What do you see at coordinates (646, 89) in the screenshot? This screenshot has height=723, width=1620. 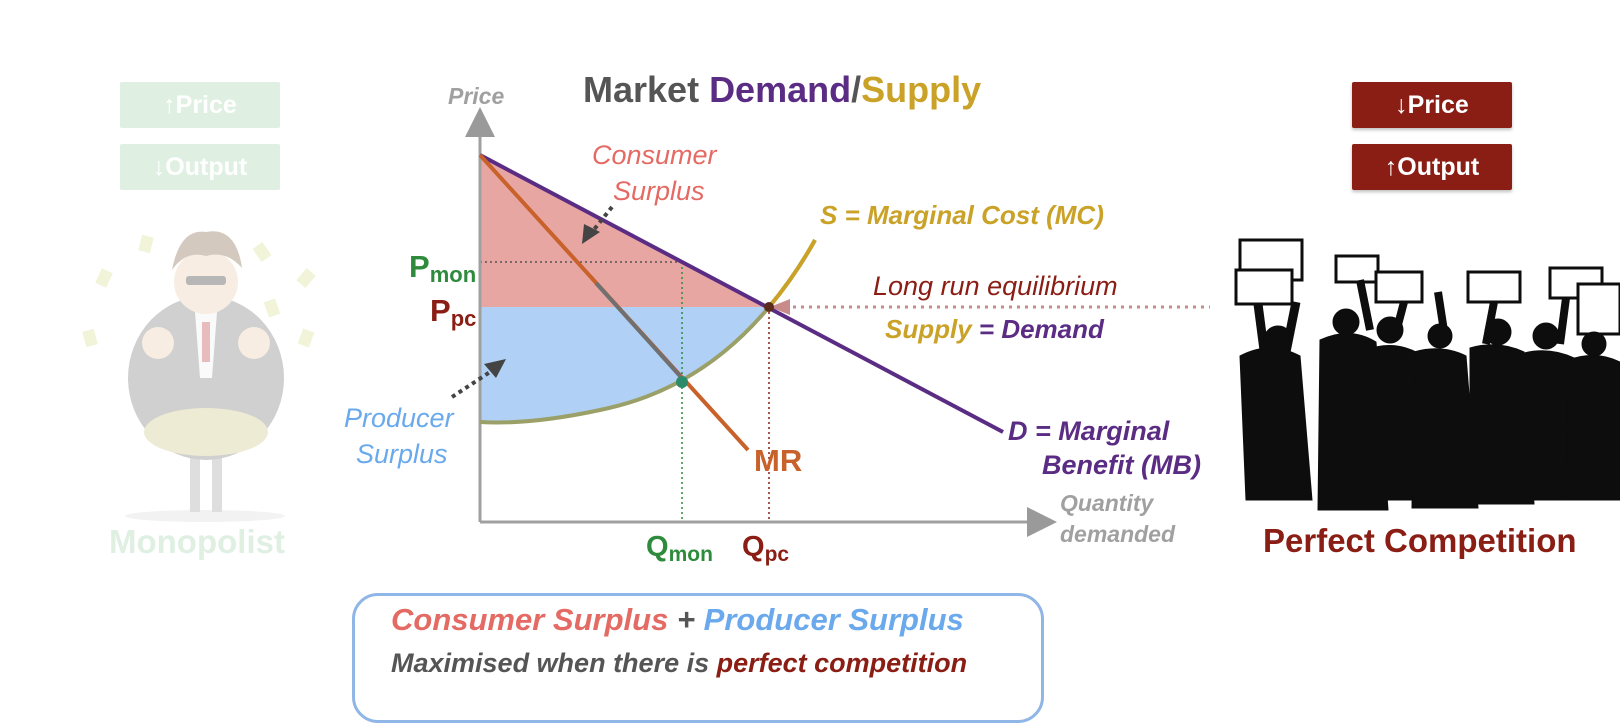 I see `title-market: Market` at bounding box center [646, 89].